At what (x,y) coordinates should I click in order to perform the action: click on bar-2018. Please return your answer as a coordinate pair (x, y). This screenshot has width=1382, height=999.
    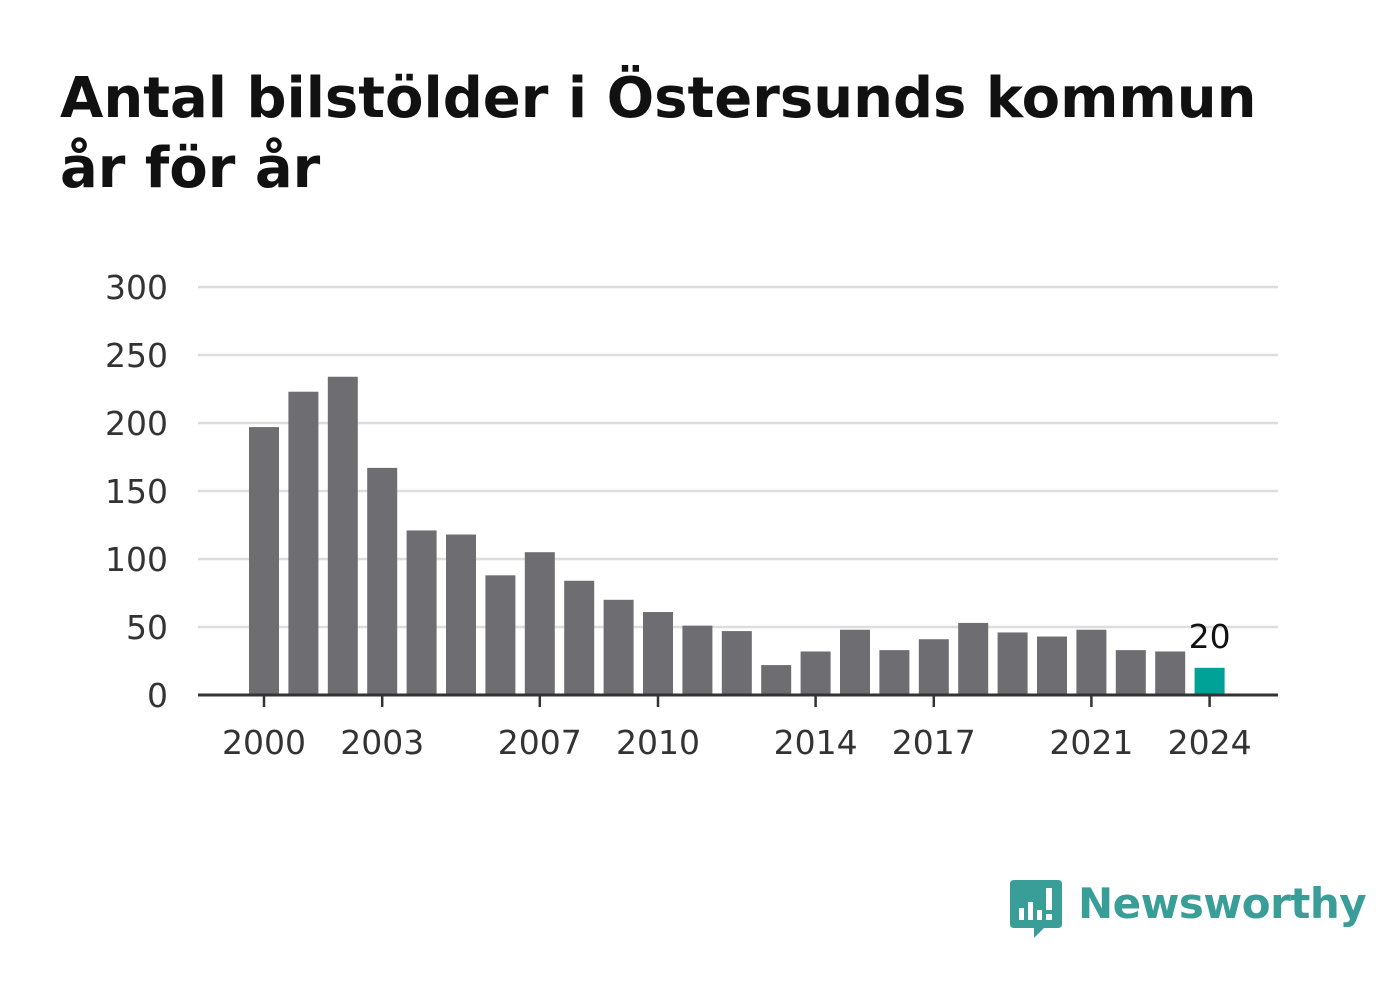
    Looking at the image, I should click on (973, 658).